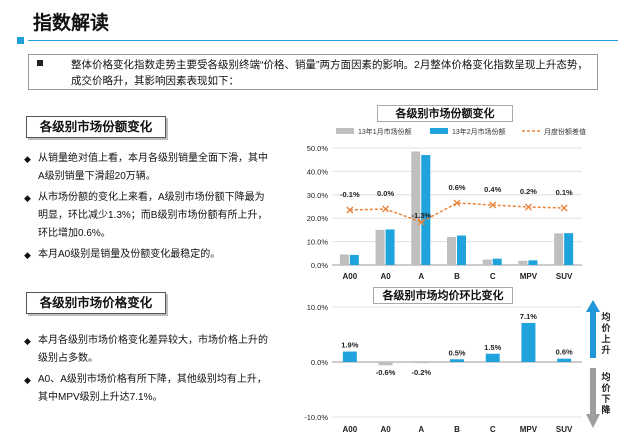  Describe the element at coordinates (593, 364) in the screenshot. I see `direction-arrows-icon` at that location.